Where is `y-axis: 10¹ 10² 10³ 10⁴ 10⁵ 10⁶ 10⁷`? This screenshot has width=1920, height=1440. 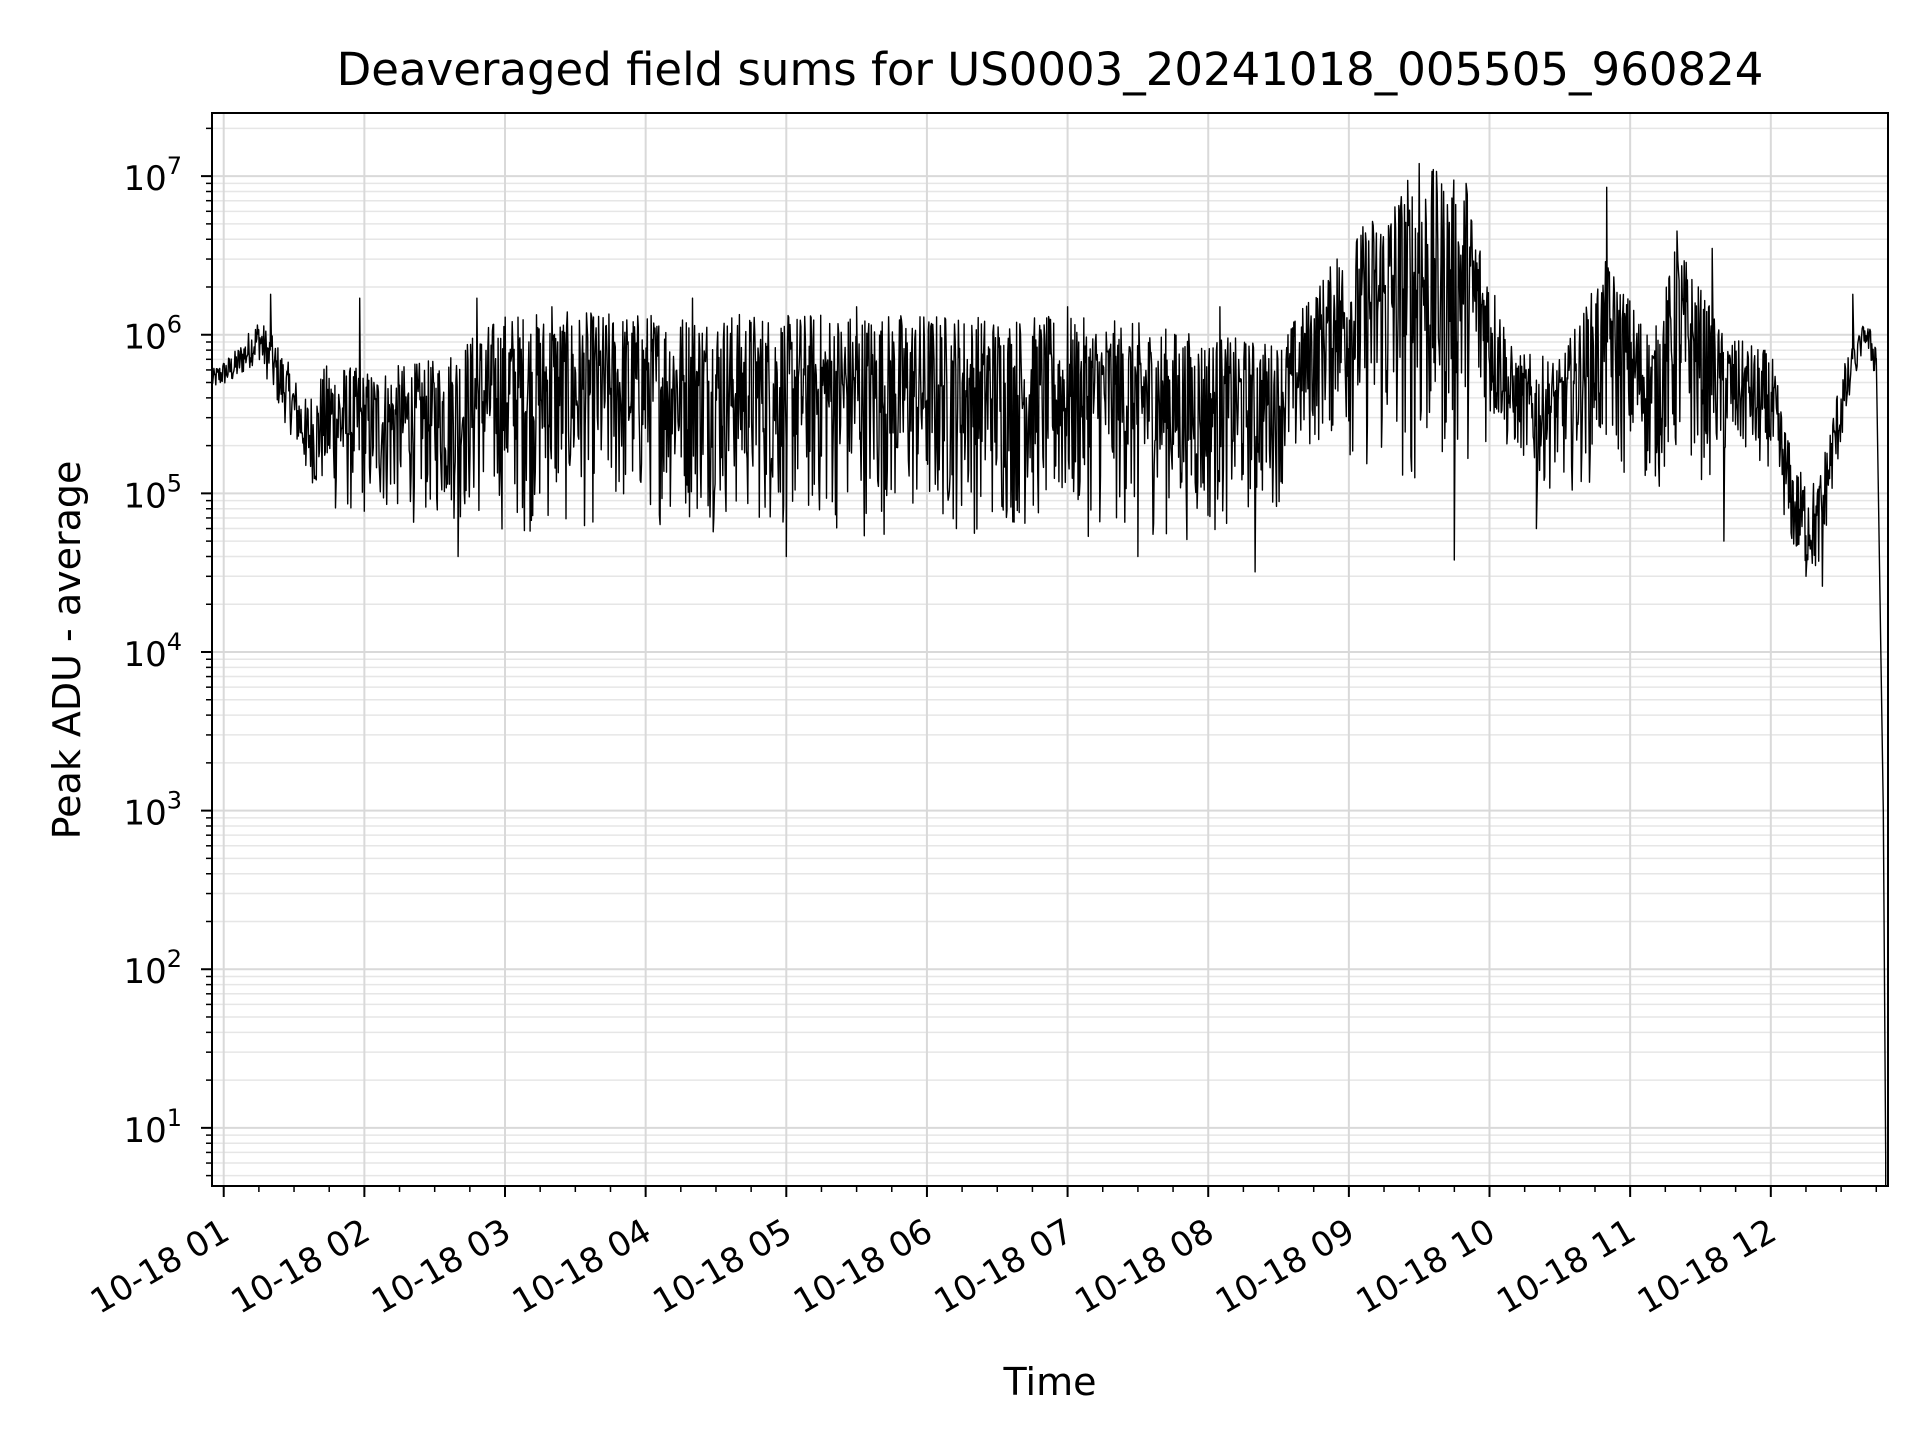
y-axis: 10¹ 10² 10³ 10⁴ 10⁵ 10⁶ 10⁷ is located at coordinates (167, 652).